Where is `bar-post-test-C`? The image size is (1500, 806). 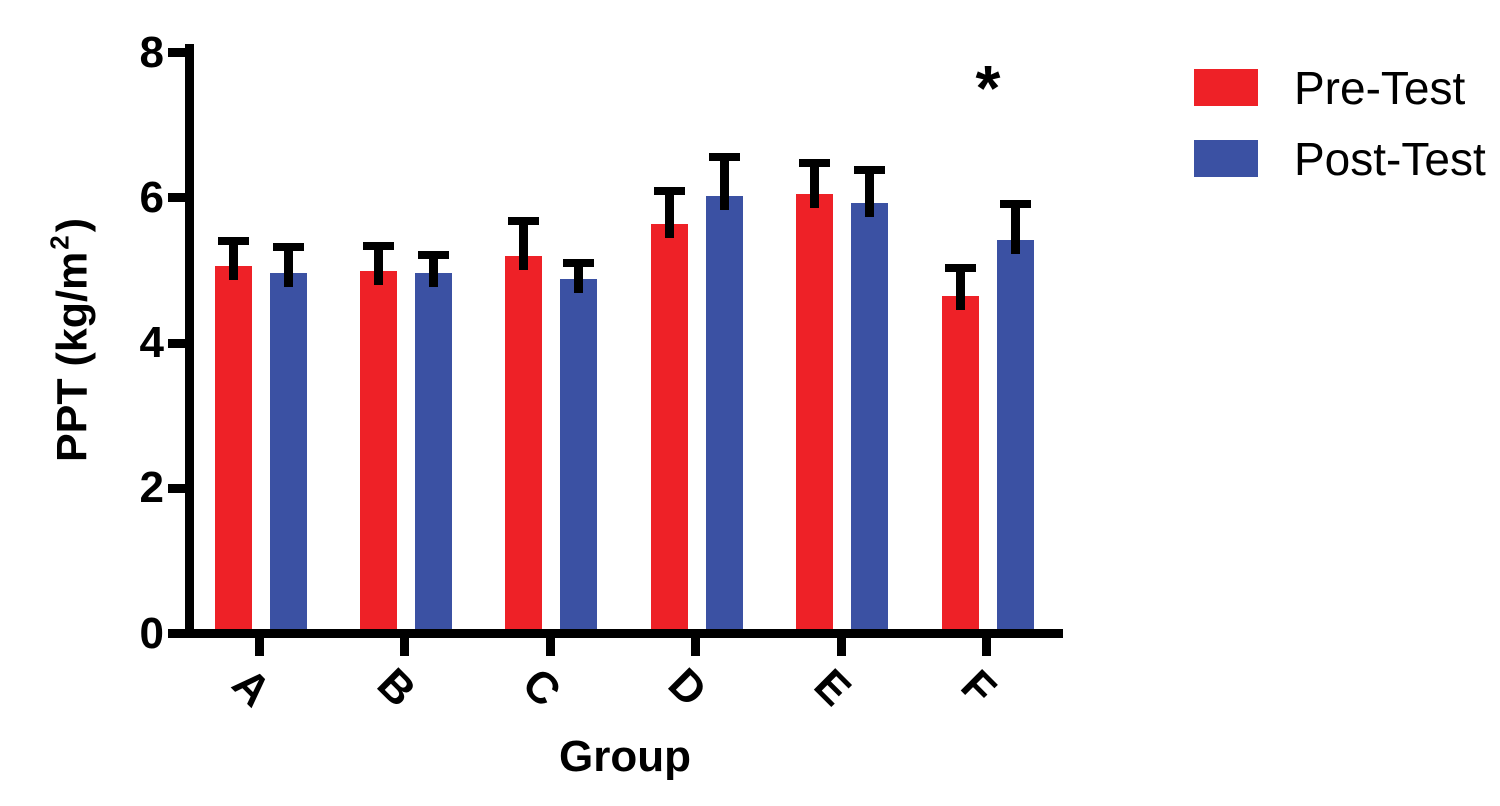
bar-post-test-C is located at coordinates (579, 453).